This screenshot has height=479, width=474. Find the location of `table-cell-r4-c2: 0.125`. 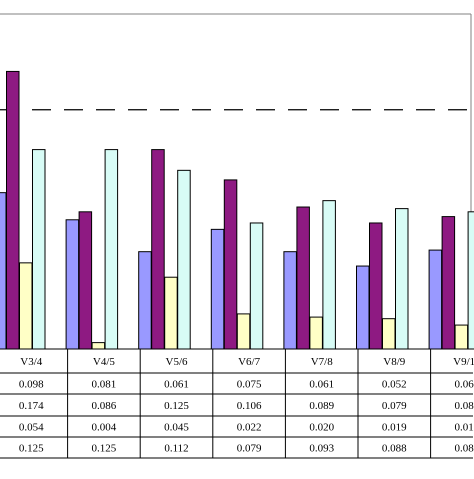

table-cell-r4-c2: 0.125 is located at coordinates (104, 449).